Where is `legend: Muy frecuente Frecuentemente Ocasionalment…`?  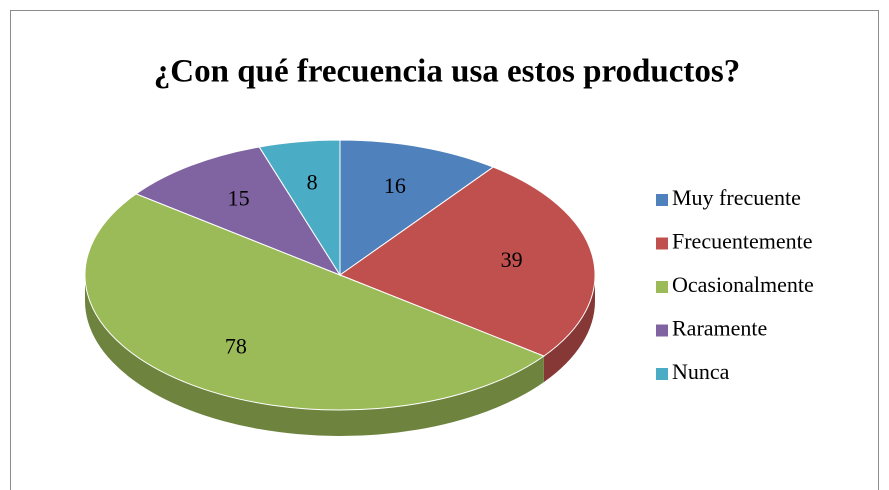 legend: Muy frecuente Frecuentemente Ocasionalment… is located at coordinates (735, 284).